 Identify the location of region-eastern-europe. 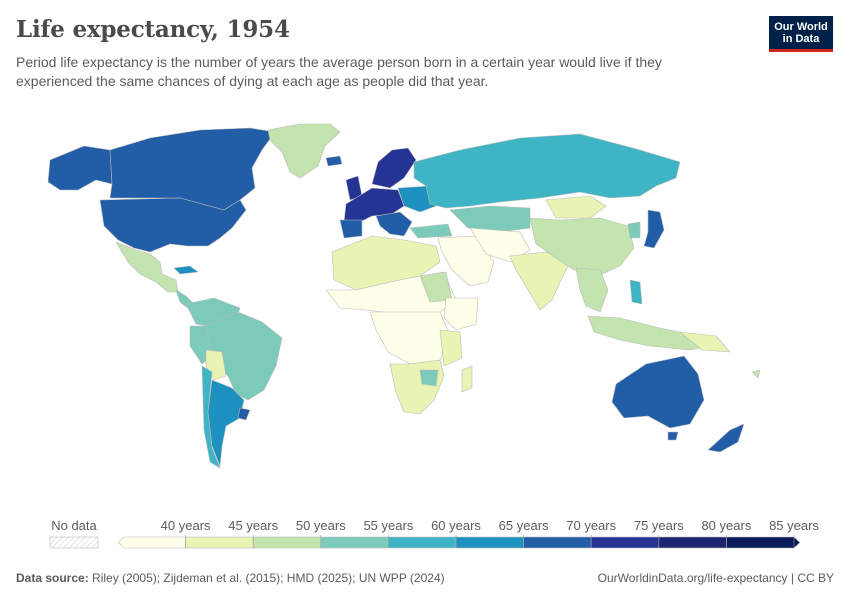
(417, 199).